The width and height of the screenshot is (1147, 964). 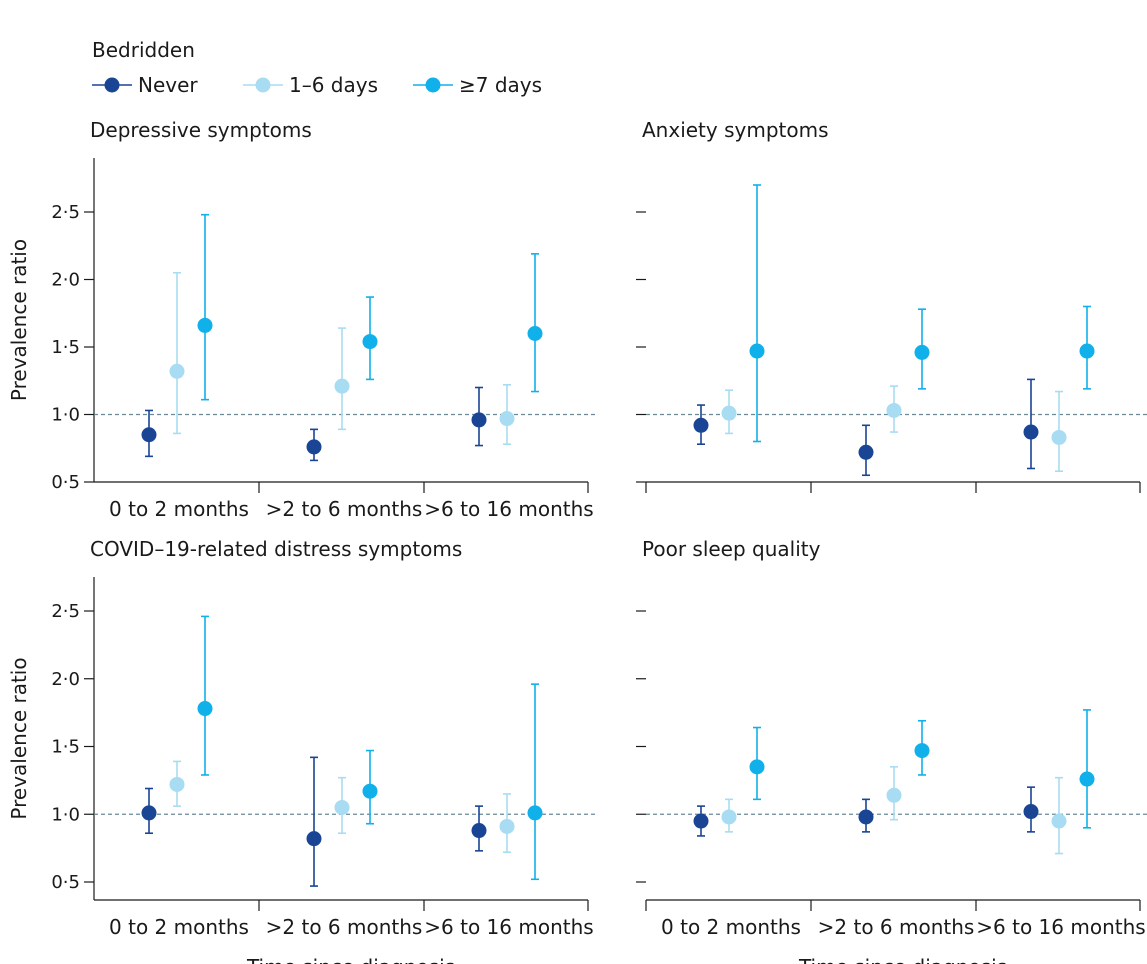 What do you see at coordinates (333, 85) in the screenshot?
I see `legend-label-1-6-days: 1–6 days` at bounding box center [333, 85].